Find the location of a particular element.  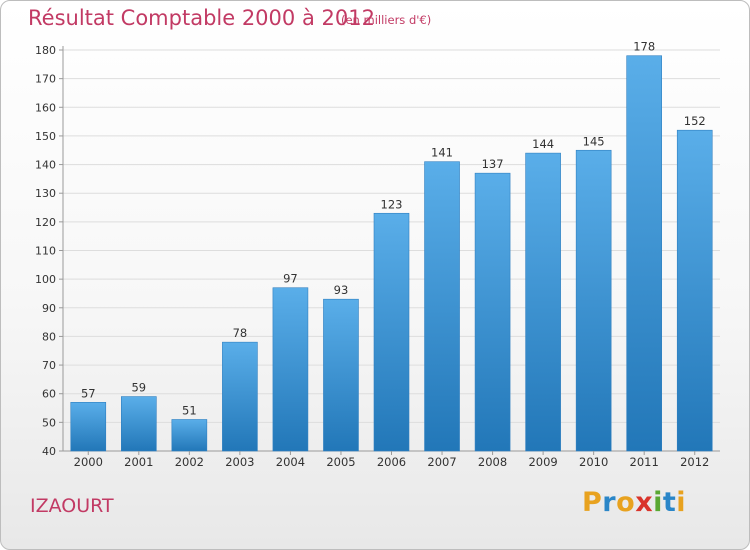

logo-letter: x is located at coordinates (644, 502).